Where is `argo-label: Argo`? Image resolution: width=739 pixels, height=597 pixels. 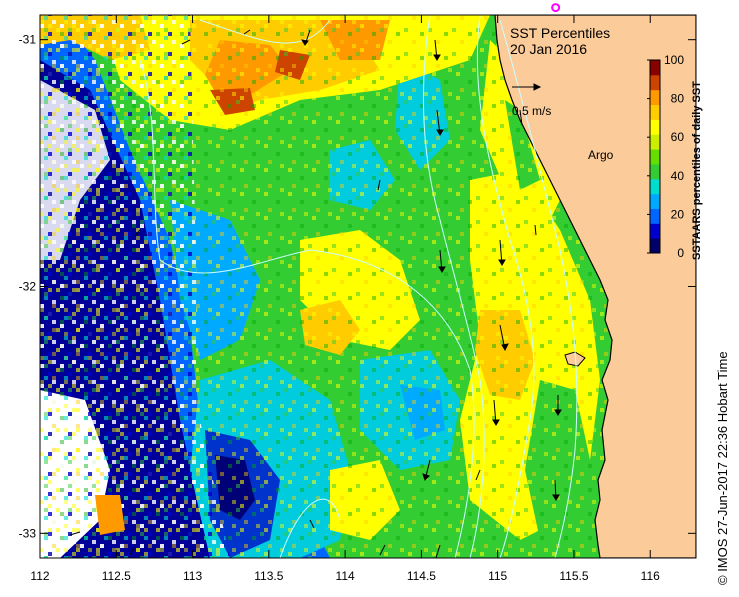 argo-label: Argo is located at coordinates (601, 155).